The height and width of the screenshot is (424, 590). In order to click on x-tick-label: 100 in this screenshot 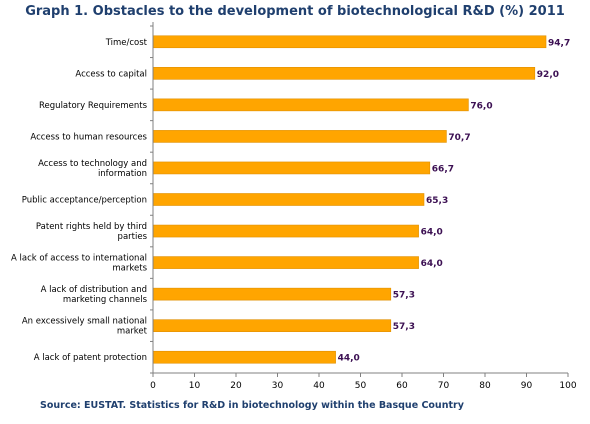, I will do `click(567, 386)`.